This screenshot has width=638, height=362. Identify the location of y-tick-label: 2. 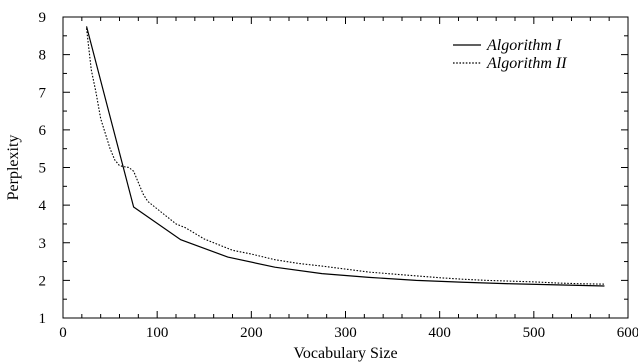
(43, 281).